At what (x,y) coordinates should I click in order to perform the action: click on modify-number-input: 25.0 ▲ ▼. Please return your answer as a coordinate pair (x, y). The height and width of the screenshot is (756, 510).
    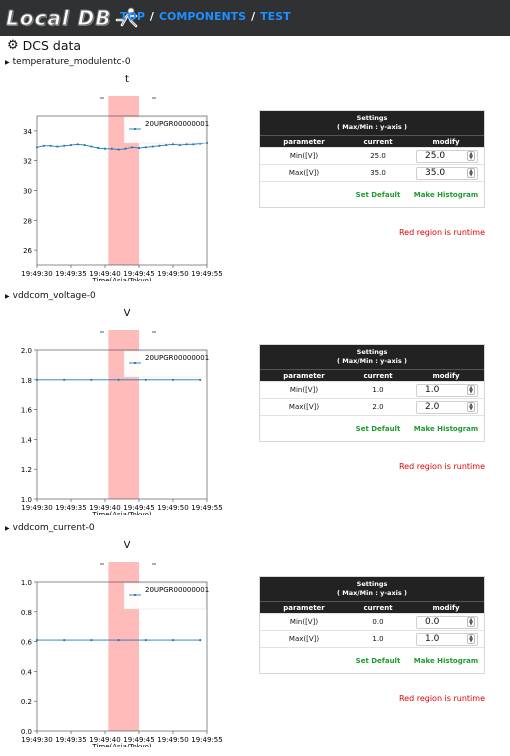
    Looking at the image, I should click on (447, 156).